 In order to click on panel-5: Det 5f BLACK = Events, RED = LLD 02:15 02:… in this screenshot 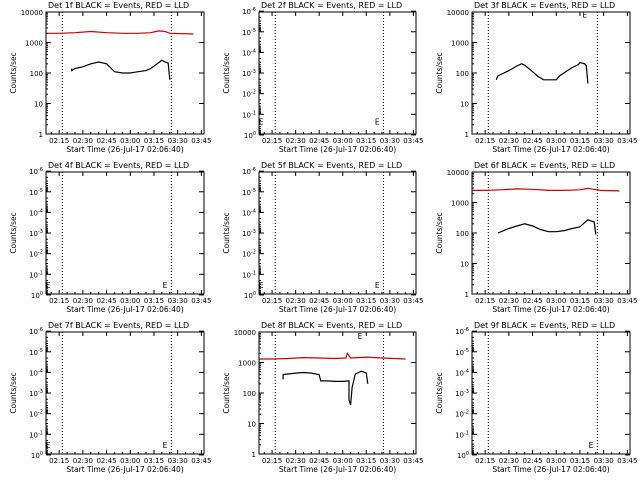, I will do `click(322, 237)`.